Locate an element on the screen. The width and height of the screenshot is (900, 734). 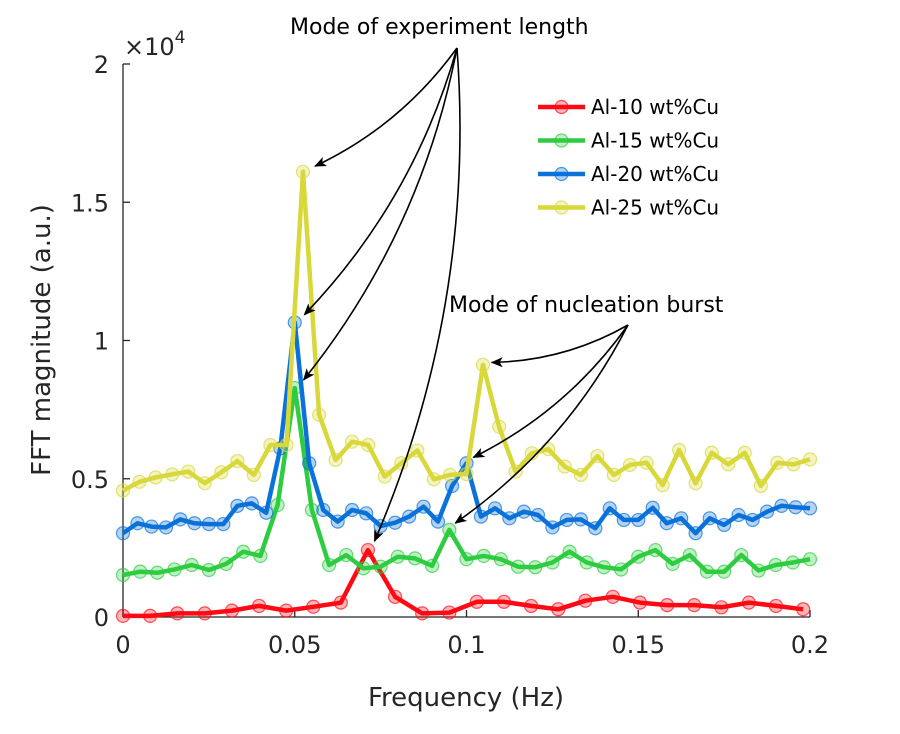
y-multiplier-exponent: 4 is located at coordinates (180, 38).